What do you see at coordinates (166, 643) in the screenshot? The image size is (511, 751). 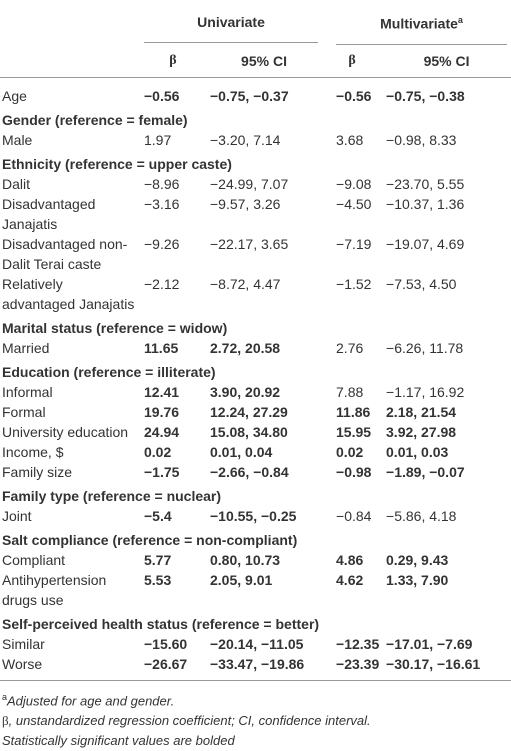 I see `beta-cell: −15.60` at bounding box center [166, 643].